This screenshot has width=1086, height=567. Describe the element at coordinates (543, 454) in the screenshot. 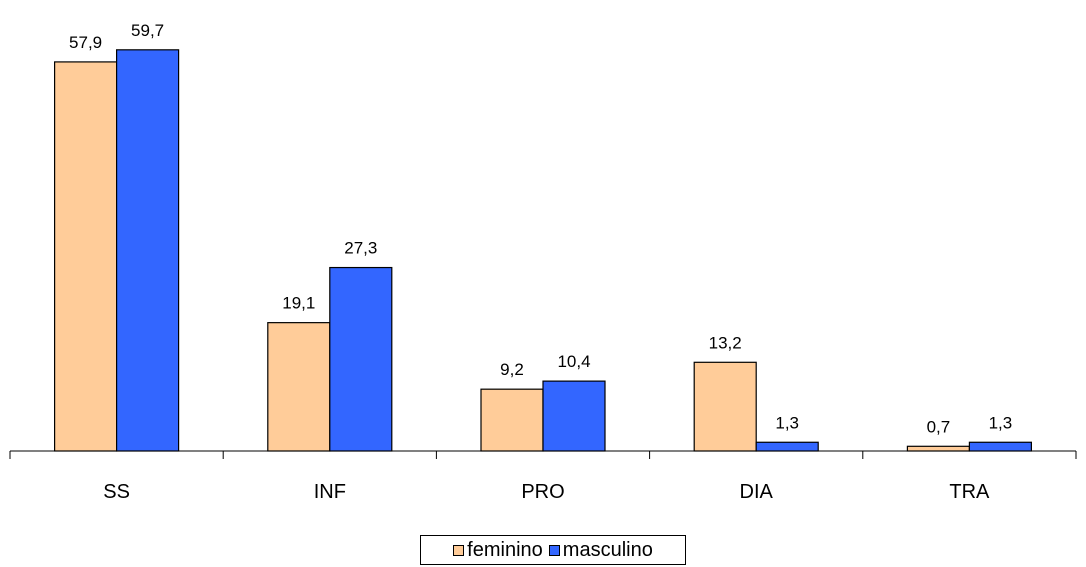

I see `x-axis` at that location.